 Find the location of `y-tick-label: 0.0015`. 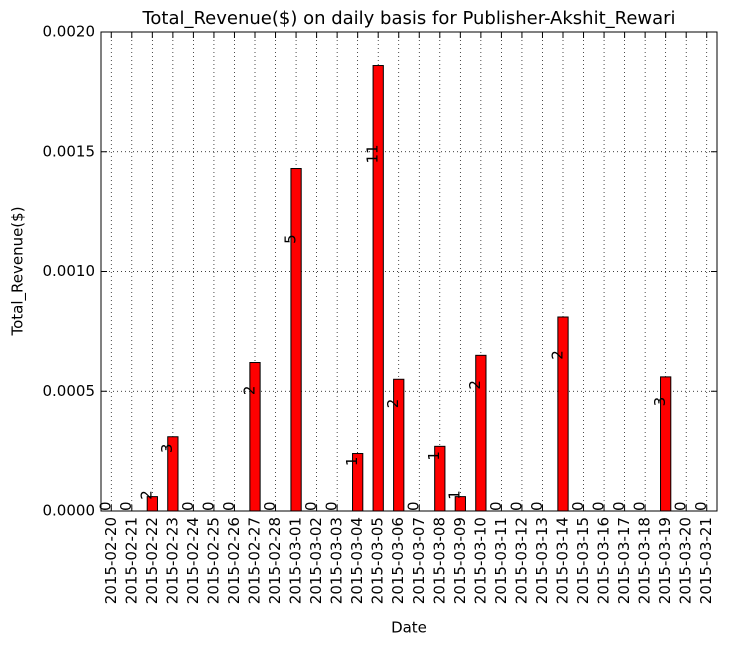

y-tick-label: 0.0015 is located at coordinates (69, 151).